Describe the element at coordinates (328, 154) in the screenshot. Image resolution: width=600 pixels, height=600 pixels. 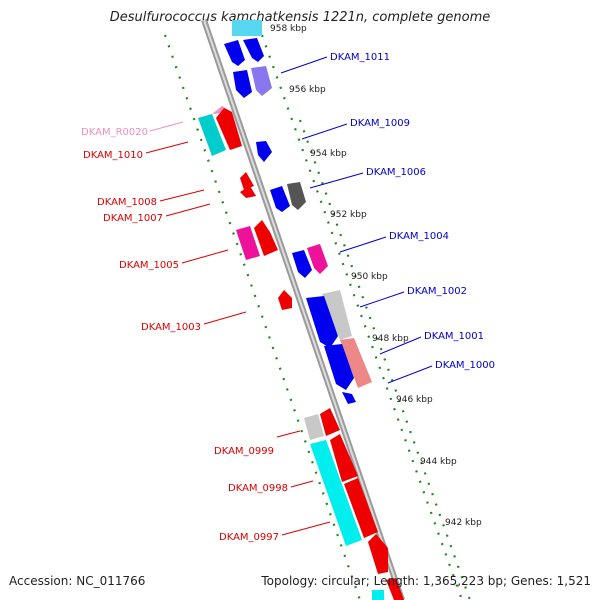
I see `scale-tick-label: 954 kbp` at that location.